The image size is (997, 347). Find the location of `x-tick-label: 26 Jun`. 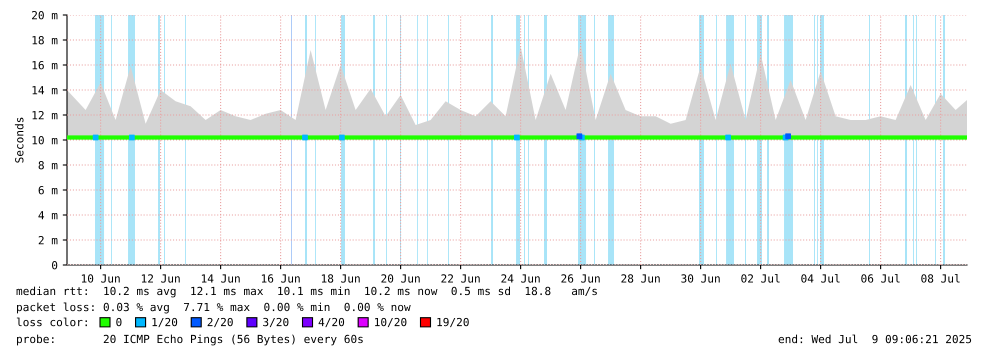

x-tick-label: 26 Jun is located at coordinates (580, 278).